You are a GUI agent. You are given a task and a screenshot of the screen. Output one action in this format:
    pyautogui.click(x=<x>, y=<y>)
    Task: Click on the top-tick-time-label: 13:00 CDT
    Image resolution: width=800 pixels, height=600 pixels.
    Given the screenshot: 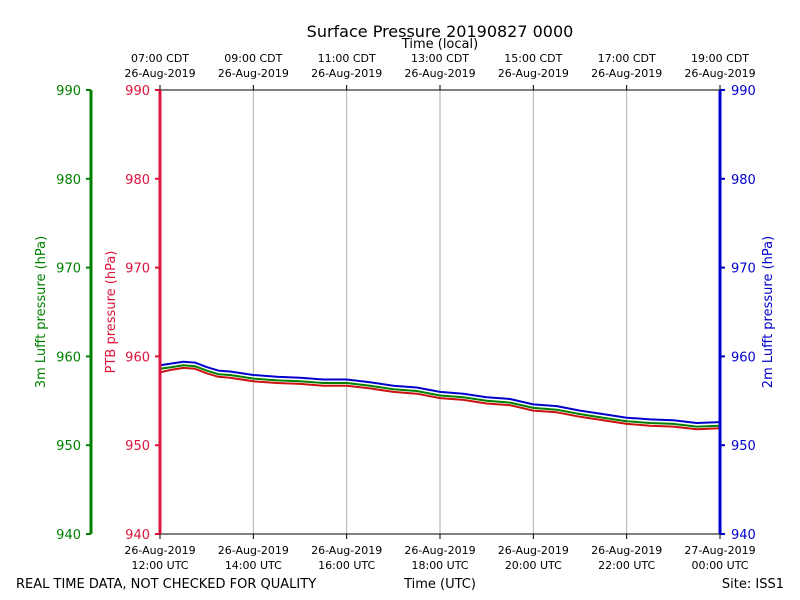 What is the action you would take?
    pyautogui.click(x=440, y=58)
    